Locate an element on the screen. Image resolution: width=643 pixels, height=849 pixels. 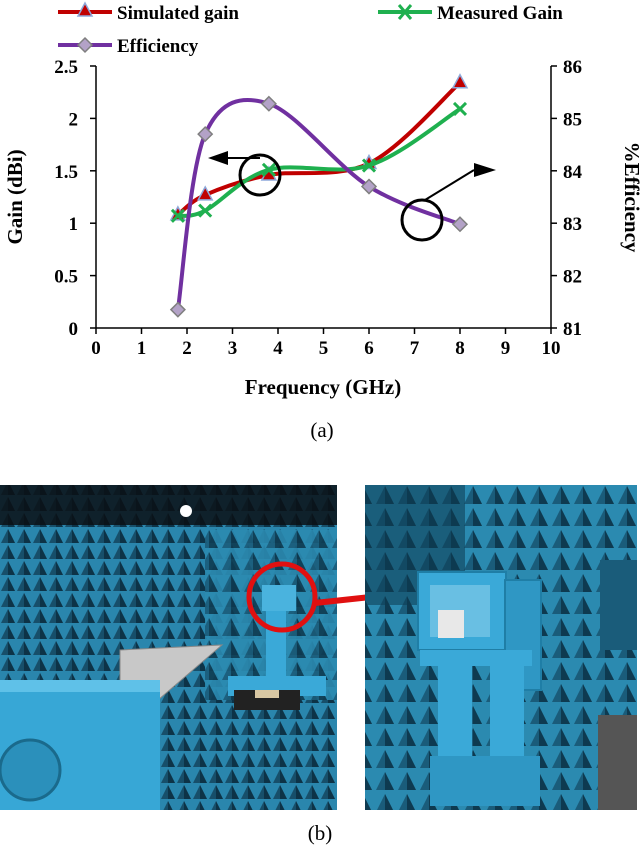
y-tick-label: 1 is located at coordinates (74, 224).